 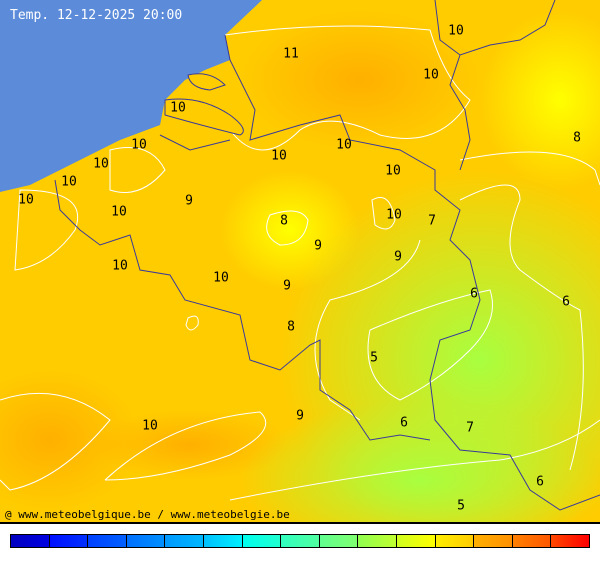 I want to click on map-title: Temp. 12-12-2025 20:00, so click(x=96, y=15).